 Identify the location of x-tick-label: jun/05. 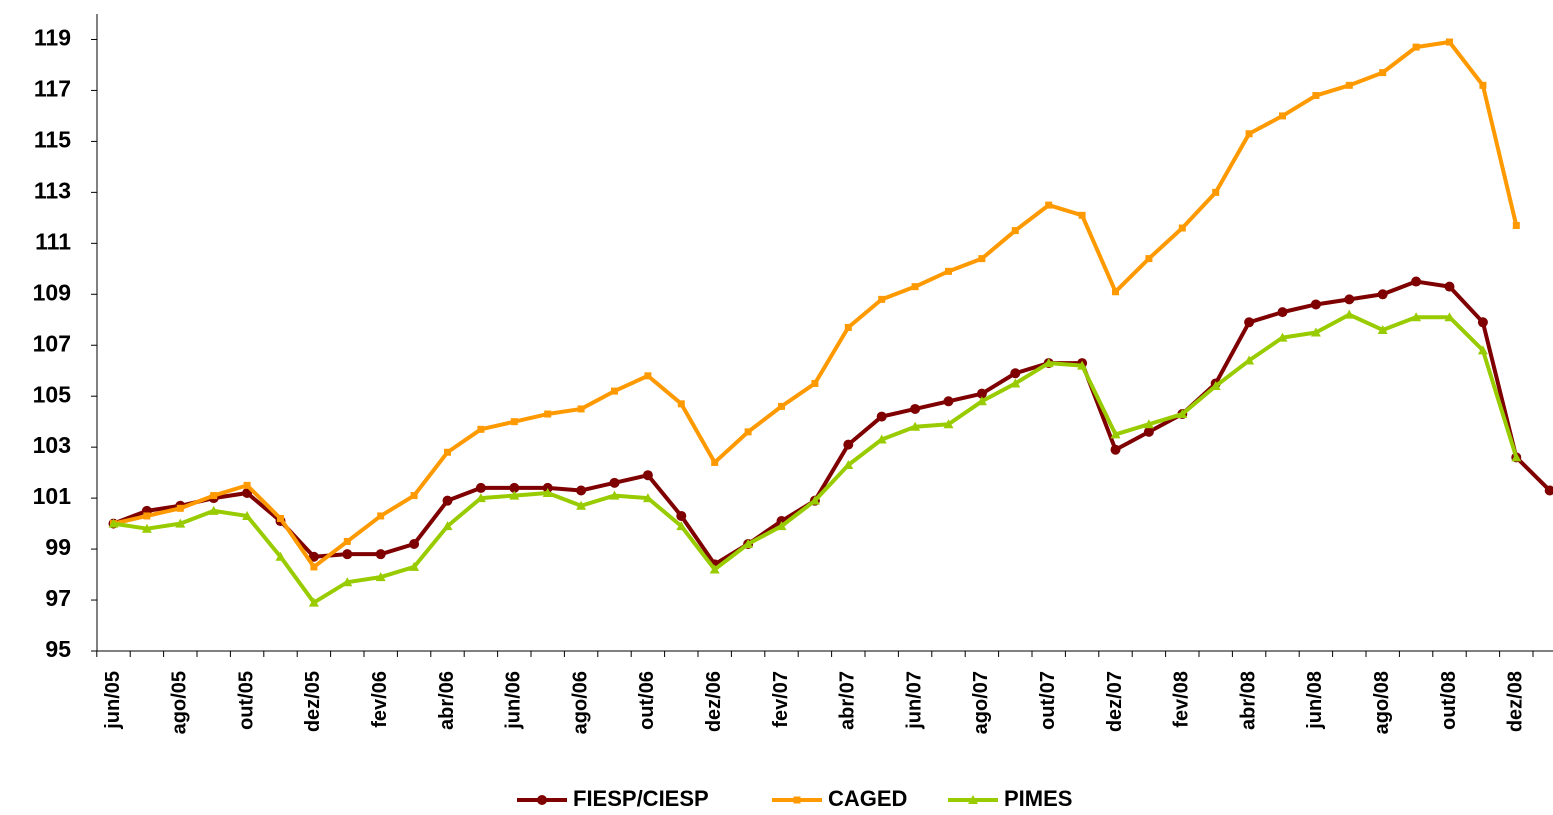
(113, 700).